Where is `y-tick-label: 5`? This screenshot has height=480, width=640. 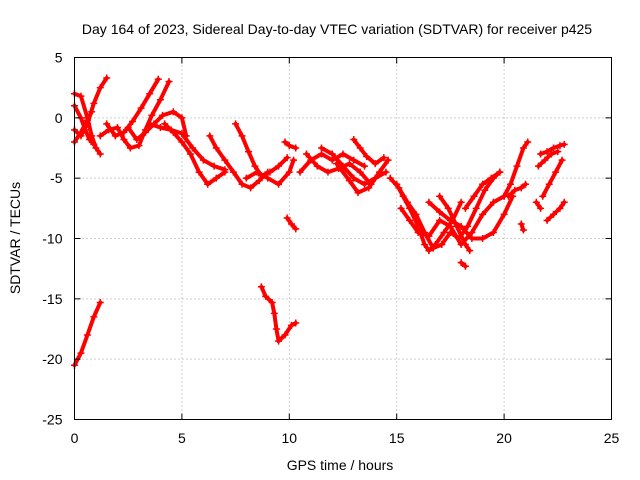
y-tick-label: 5 is located at coordinates (59, 58).